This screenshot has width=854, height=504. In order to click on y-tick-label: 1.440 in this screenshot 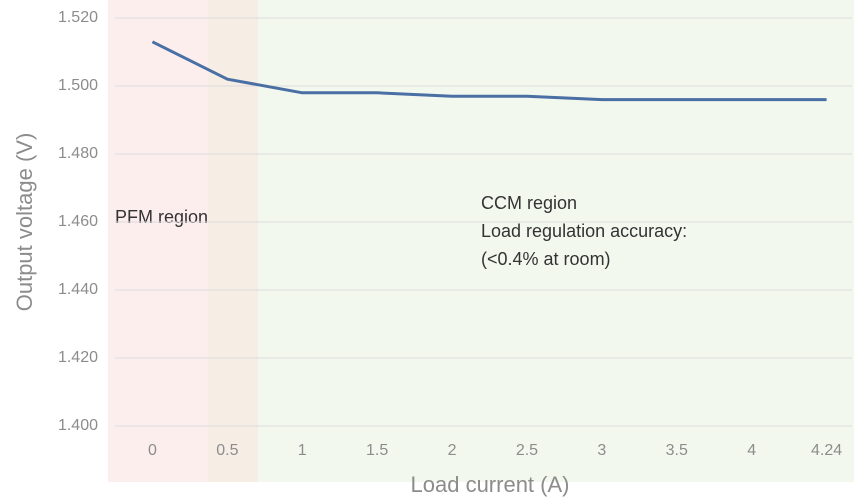, I will do `click(78, 289)`.